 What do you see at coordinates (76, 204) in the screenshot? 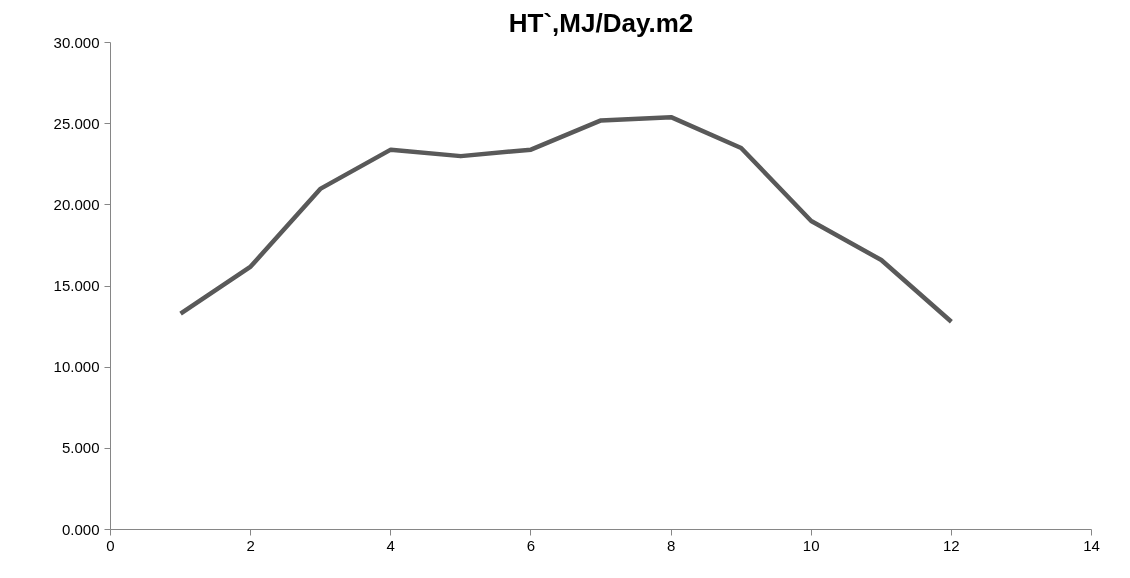
I see `y-tick-label: 20.000` at bounding box center [76, 204].